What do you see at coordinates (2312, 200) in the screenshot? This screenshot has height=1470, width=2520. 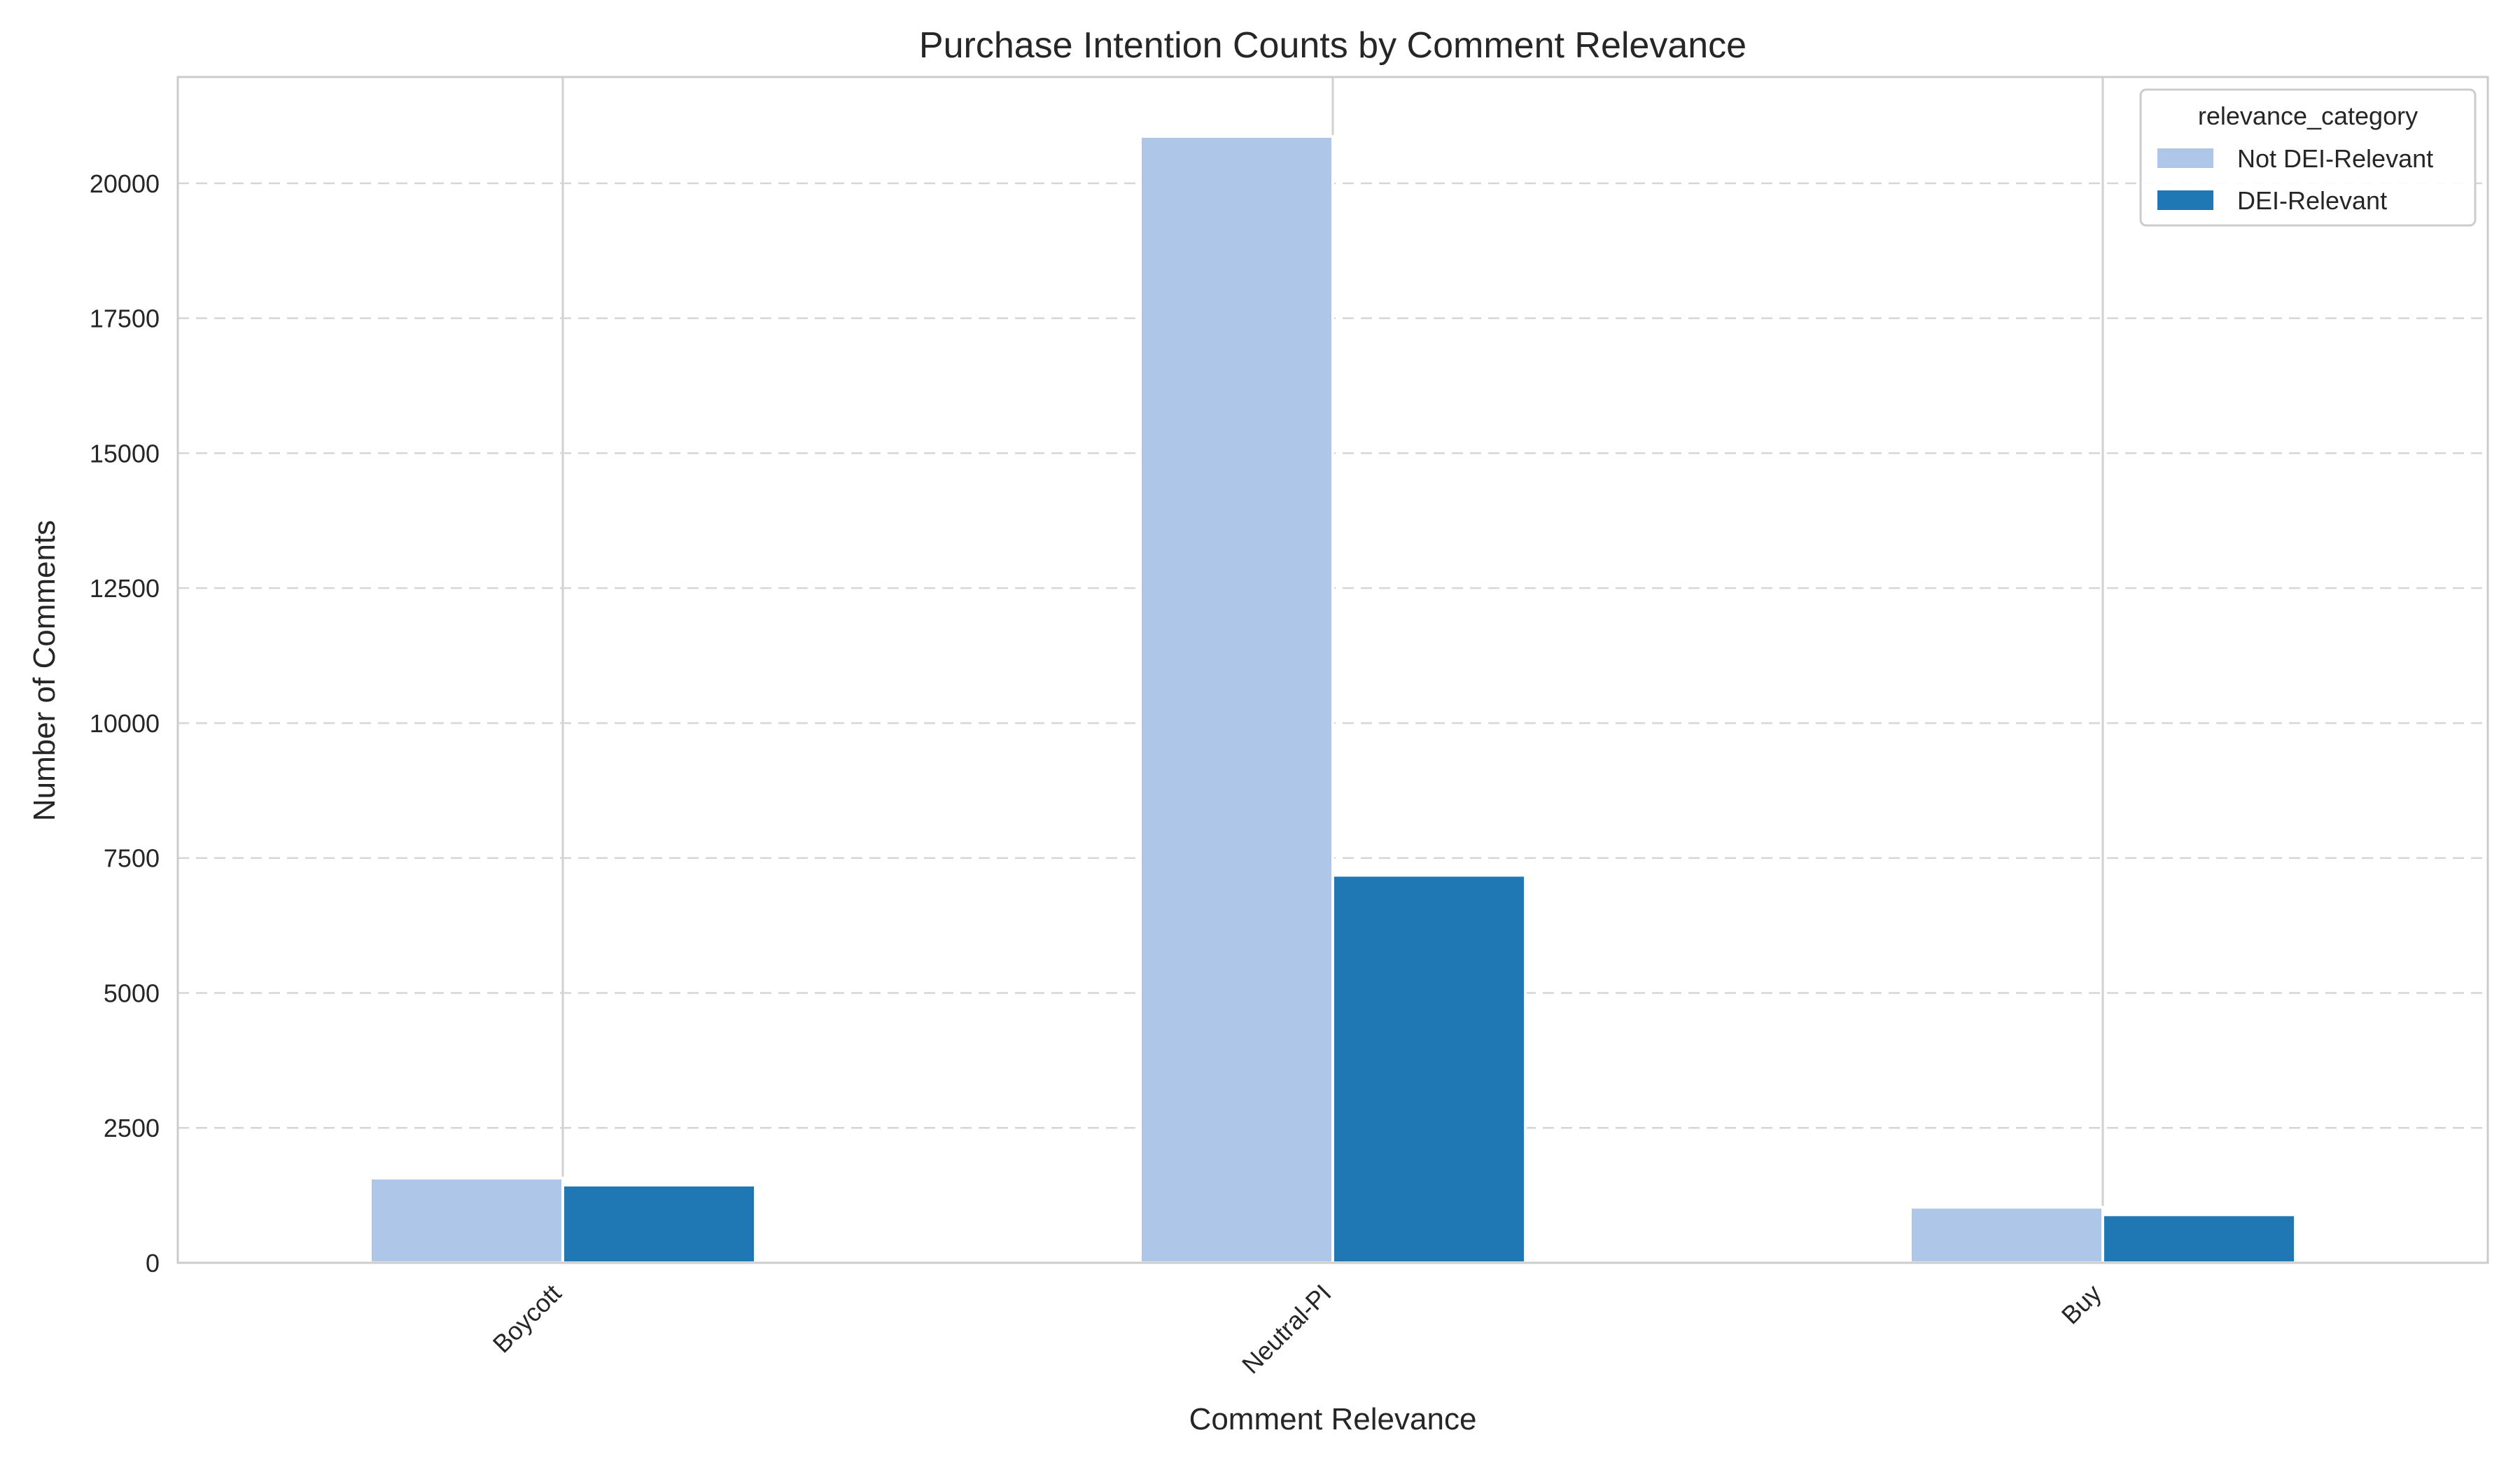 I see `legend-label: DEI-Relevant` at bounding box center [2312, 200].